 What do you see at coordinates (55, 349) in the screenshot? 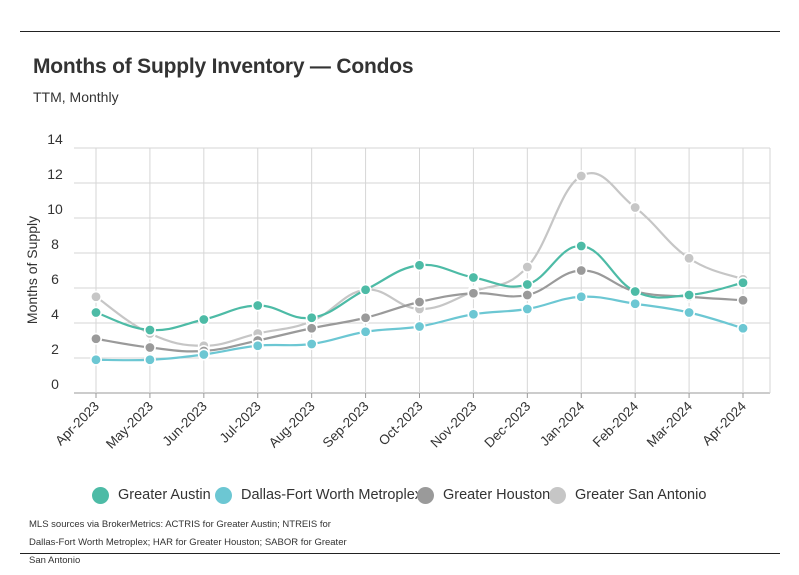
I see `y-tick-label: 2` at bounding box center [55, 349].